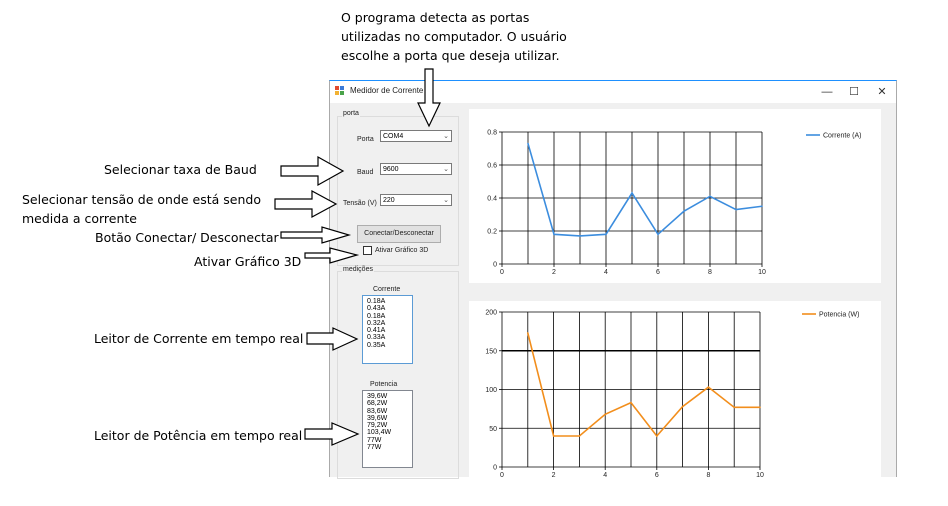  I want to click on annotation-power-reader: Leitor de Potência em tempo real, so click(198, 435).